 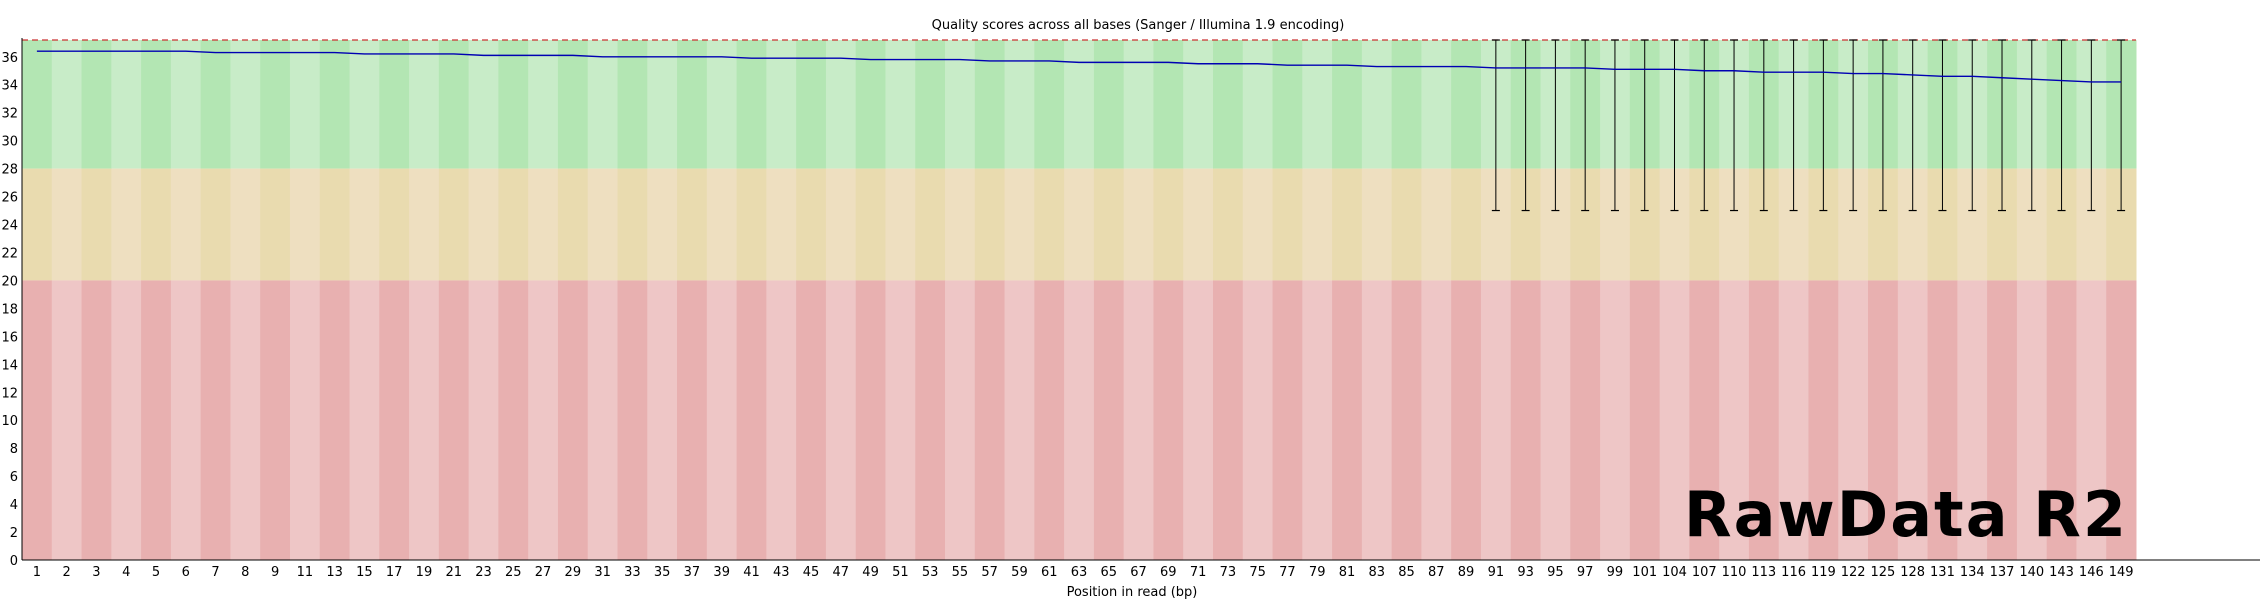 What do you see at coordinates (1138, 572) in the screenshot?
I see `x-tick-37: 67` at bounding box center [1138, 572].